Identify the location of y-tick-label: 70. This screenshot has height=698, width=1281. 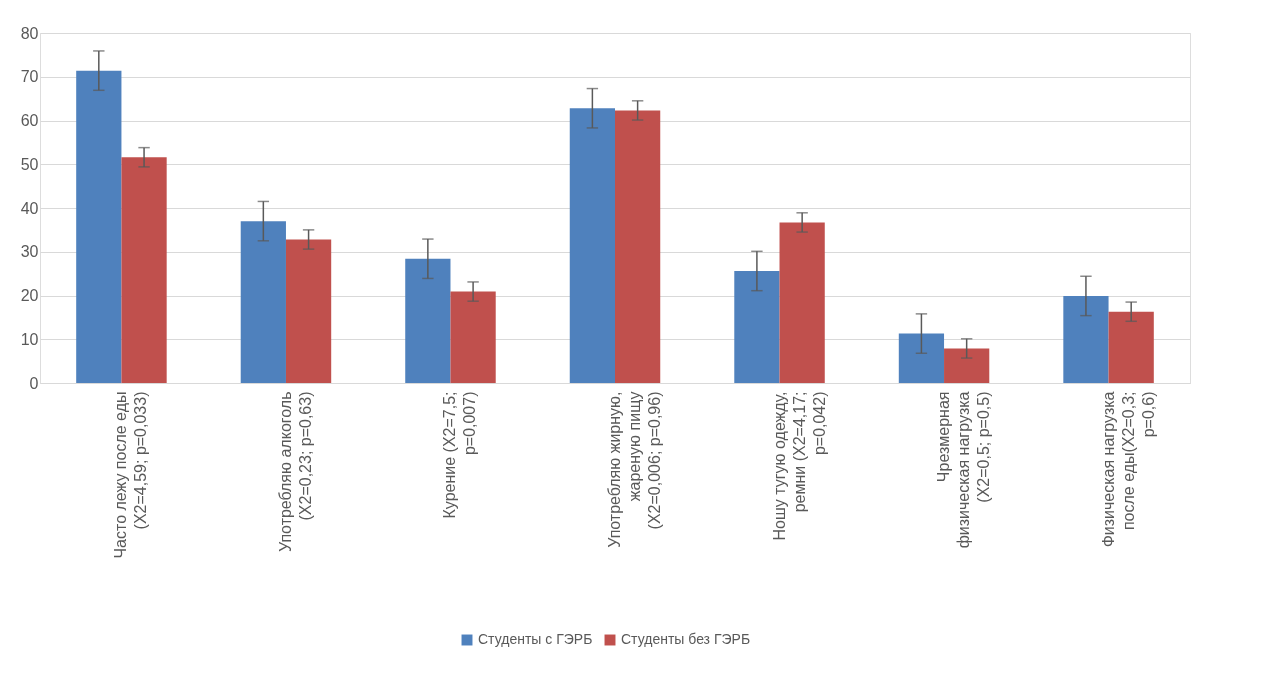
(29, 77).